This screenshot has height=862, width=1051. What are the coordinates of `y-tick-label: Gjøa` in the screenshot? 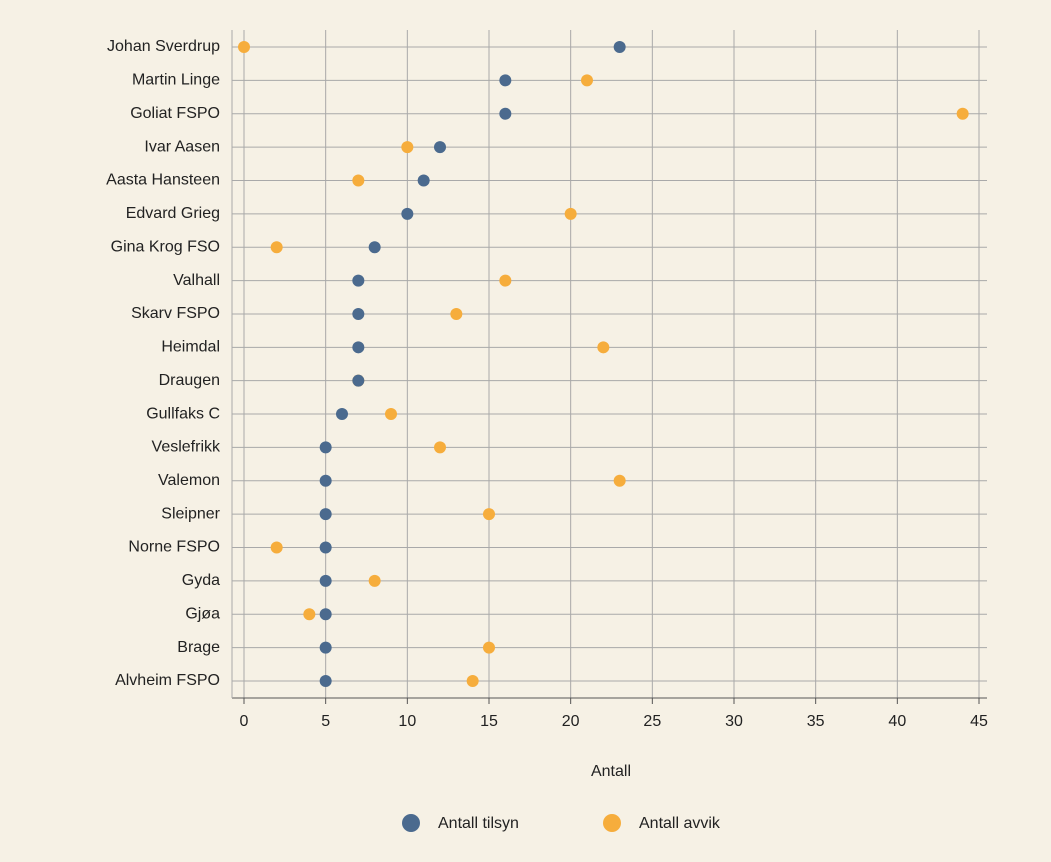 It's located at (202, 613).